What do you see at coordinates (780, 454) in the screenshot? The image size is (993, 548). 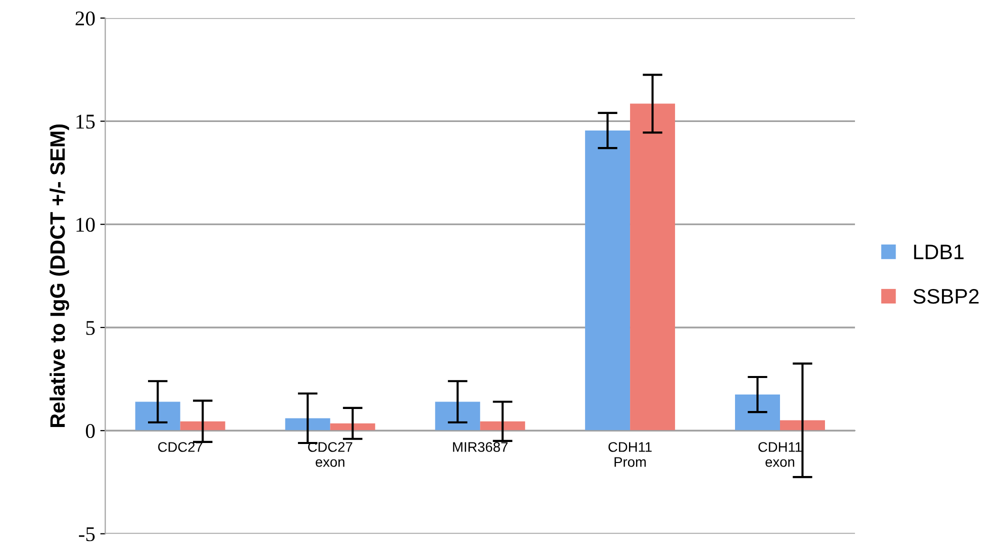 I see `x-tick-label: CDH11 exon` at bounding box center [780, 454].